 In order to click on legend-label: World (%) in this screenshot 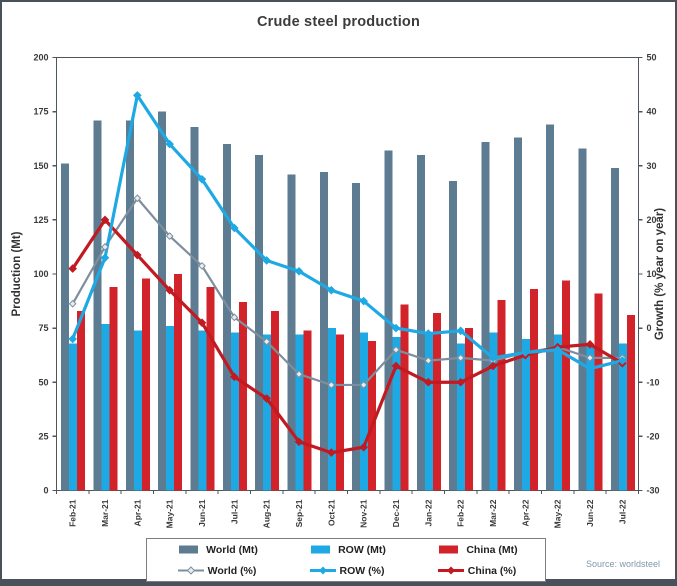, I will do `click(232, 570)`.